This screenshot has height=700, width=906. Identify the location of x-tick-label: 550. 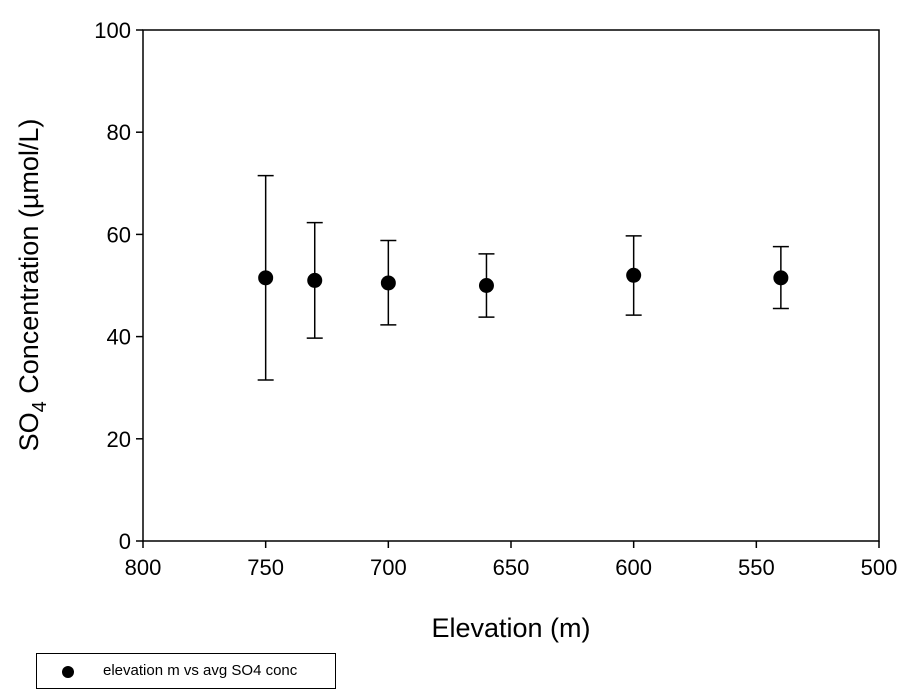
(756, 567).